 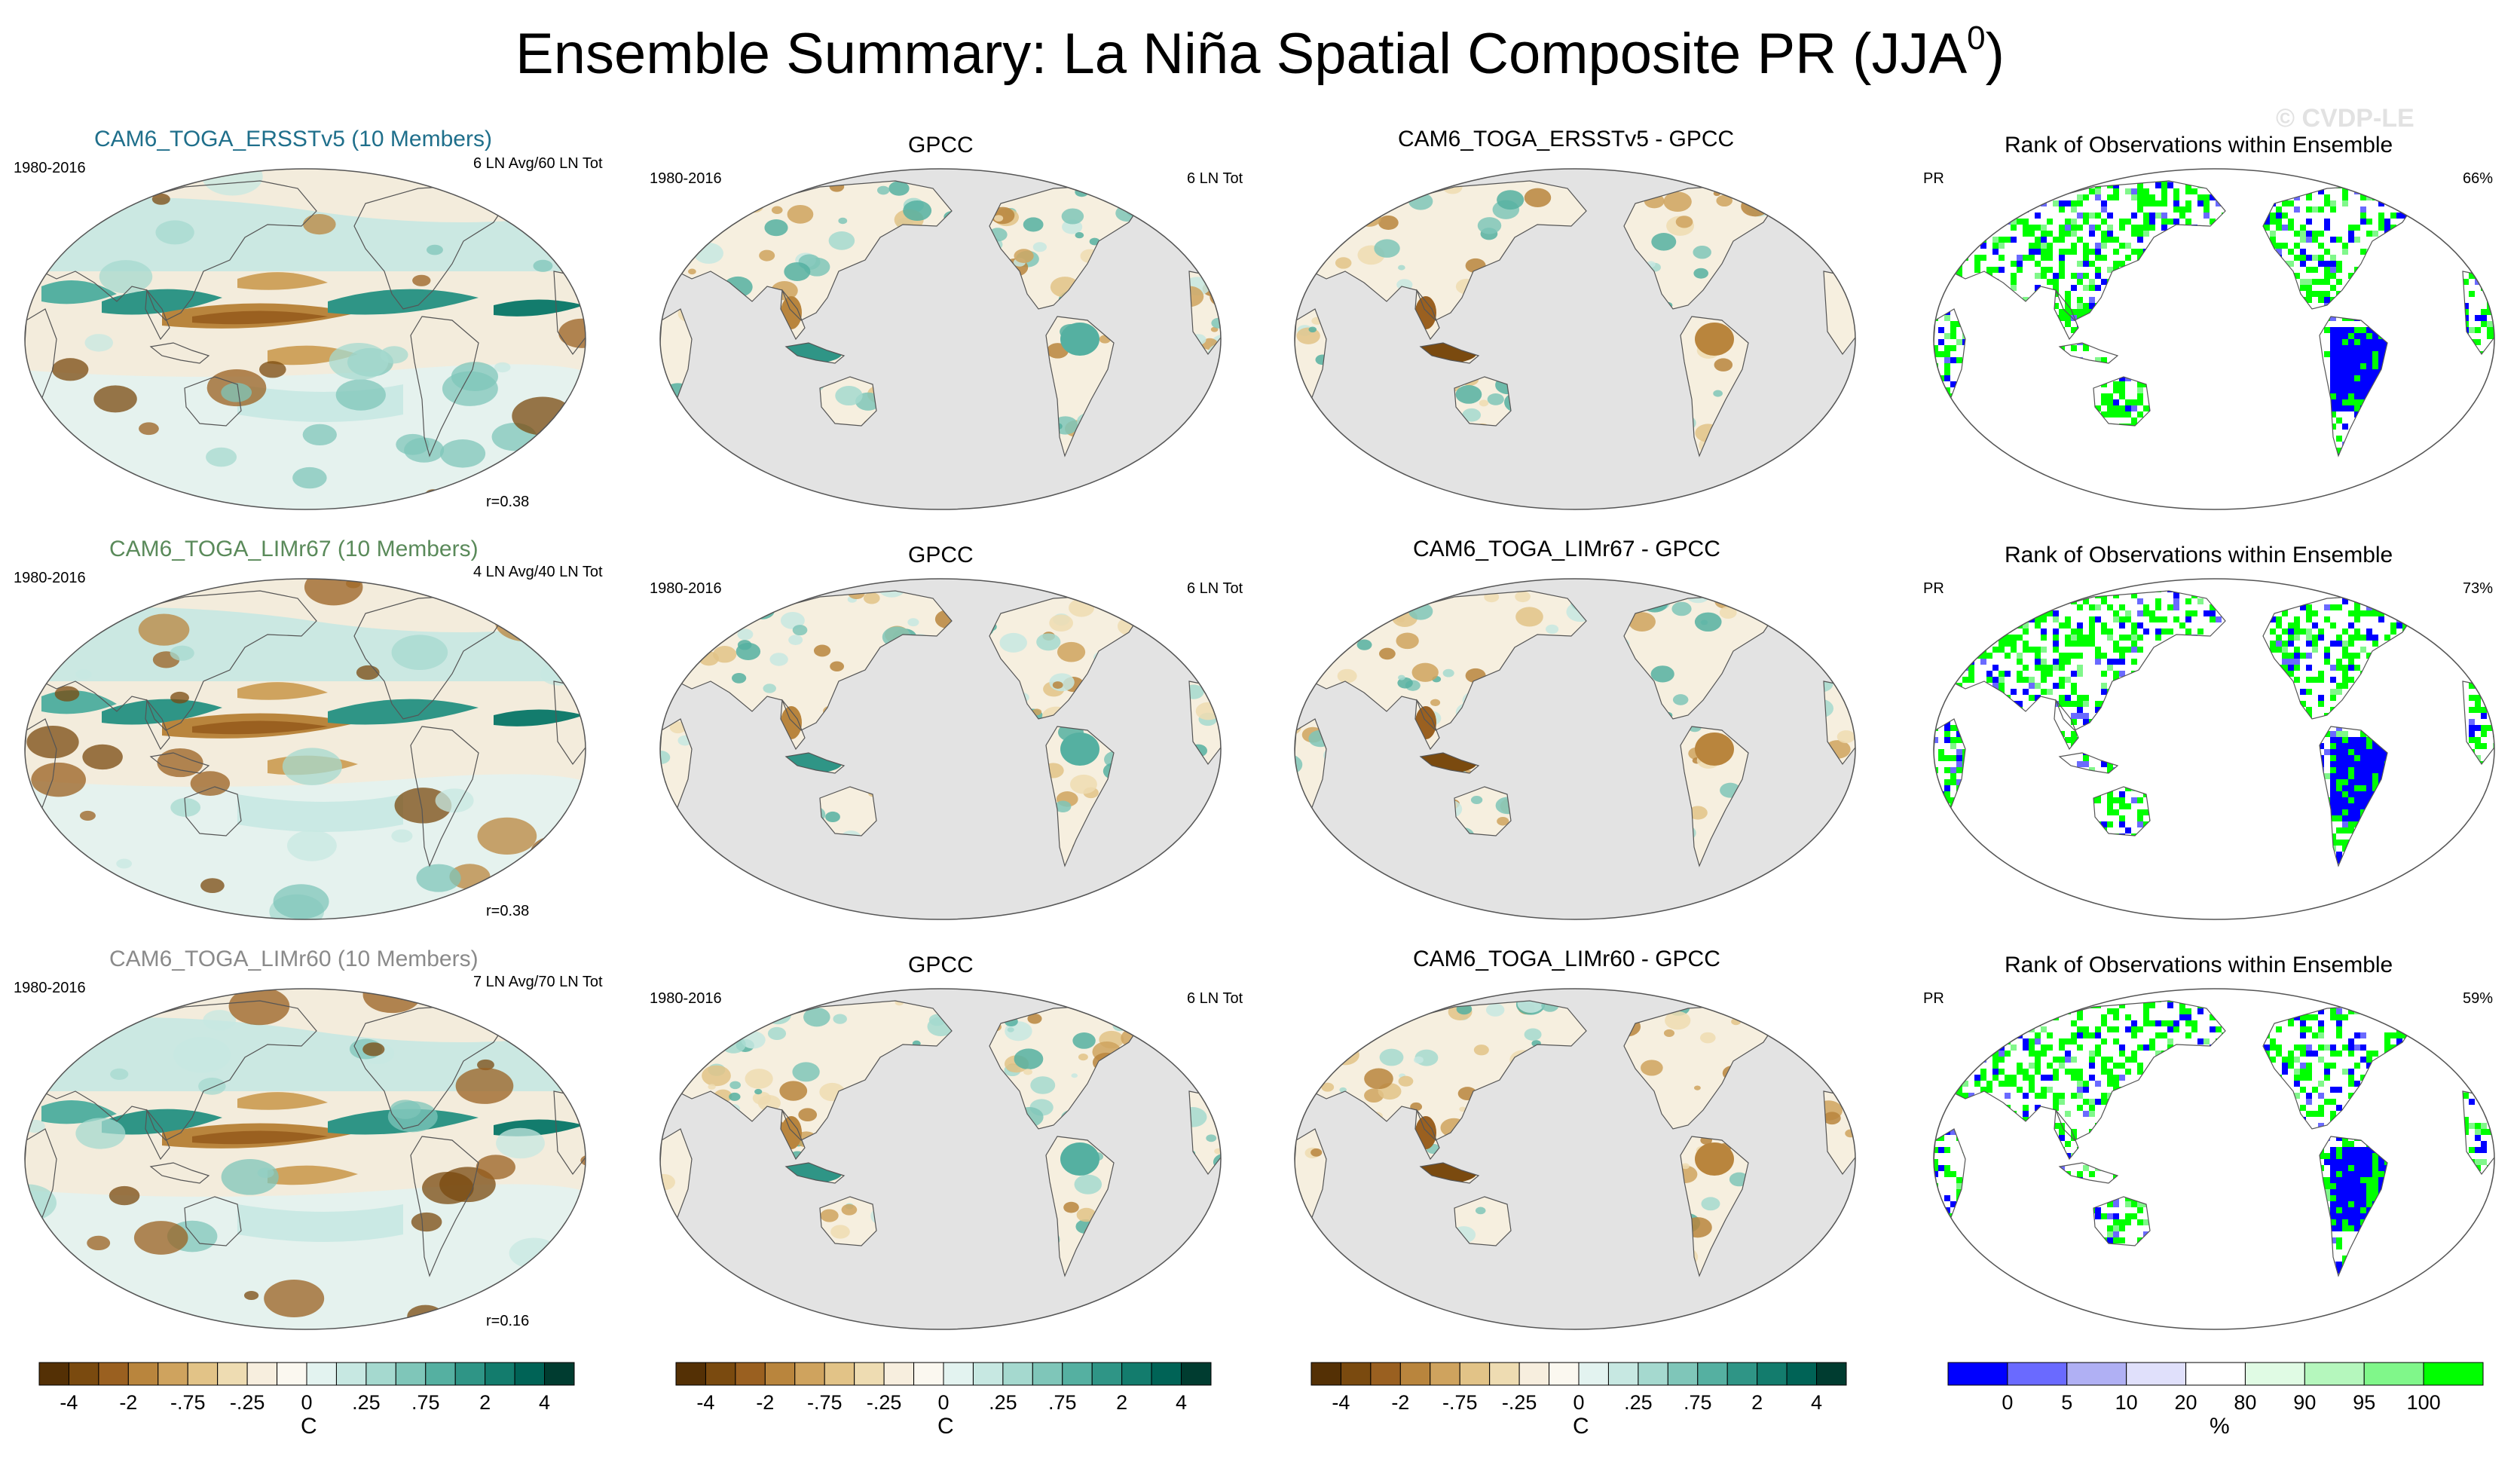 I want to click on coastline-indonesia, so click(x=1449, y=763).